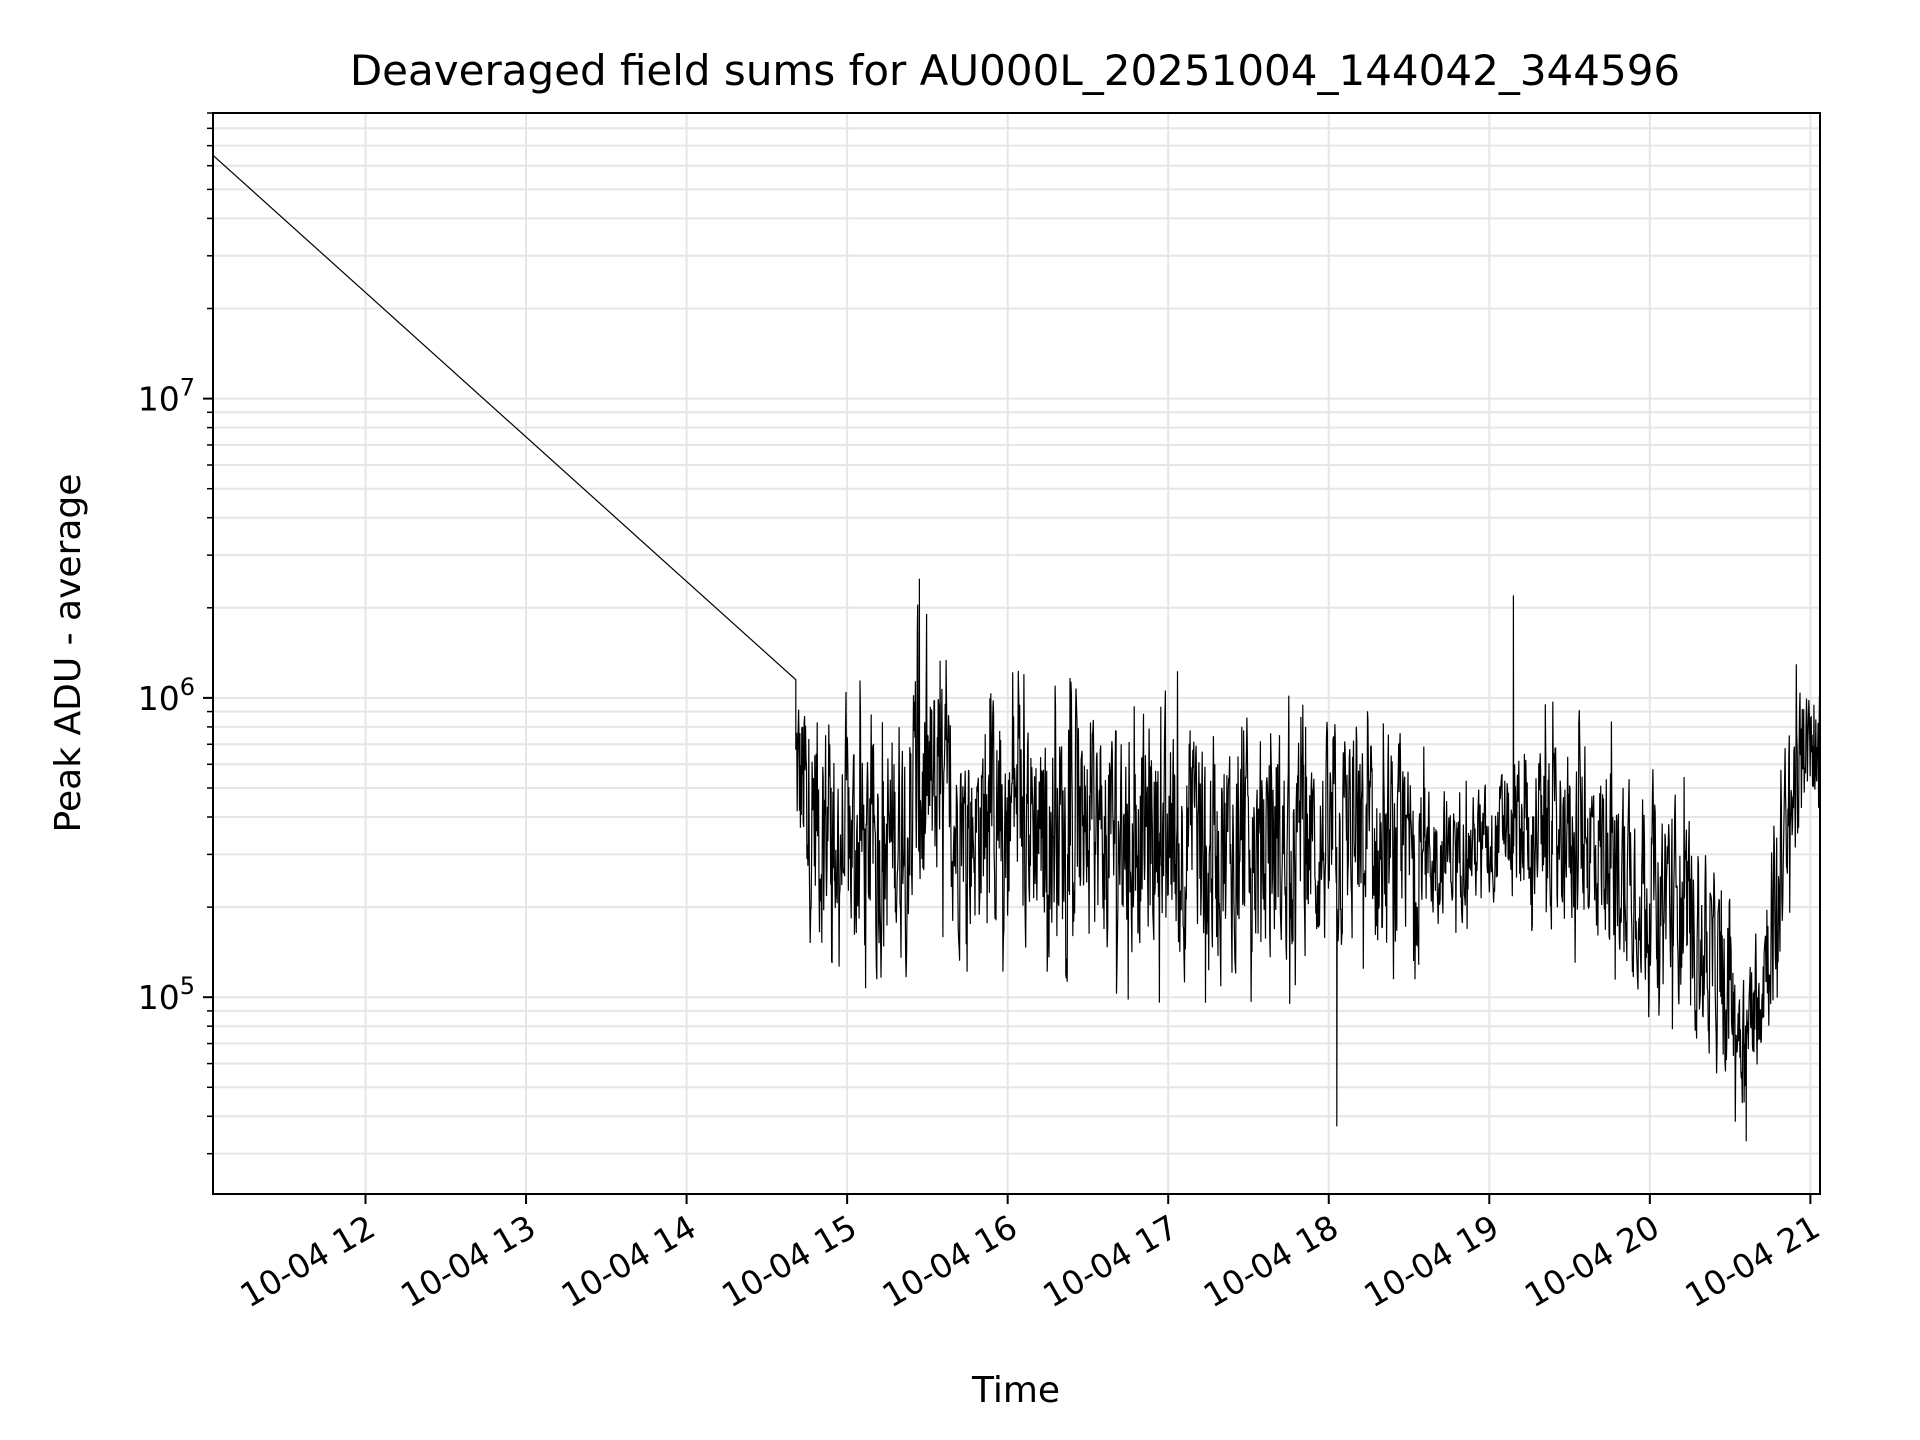 The image size is (1920, 1440). I want to click on y-tick-exponent: 7, so click(187, 388).